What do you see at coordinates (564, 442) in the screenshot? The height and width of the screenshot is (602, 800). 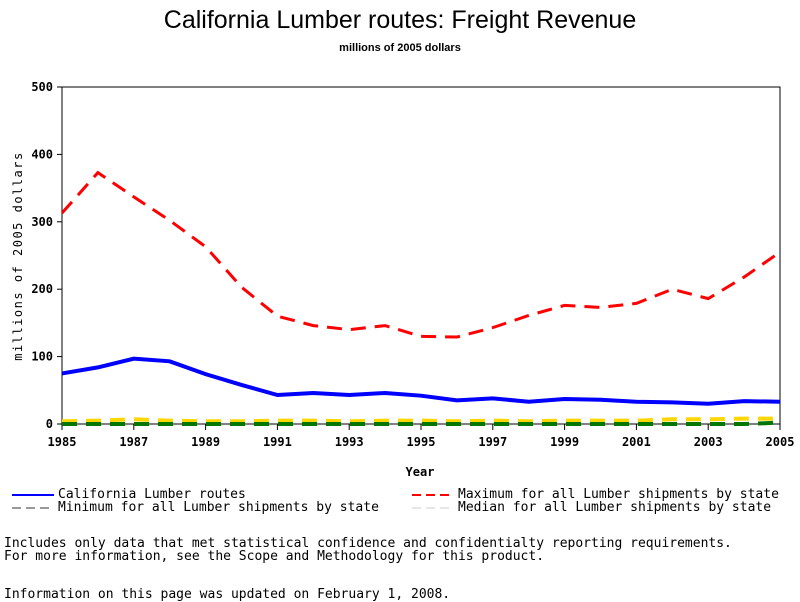 I see `x-tick-label: 1999` at bounding box center [564, 442].